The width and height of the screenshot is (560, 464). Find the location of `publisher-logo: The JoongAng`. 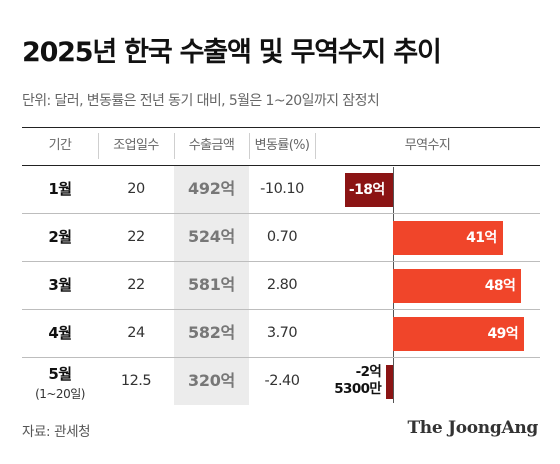

publisher-logo: The JoongAng is located at coordinates (472, 428).